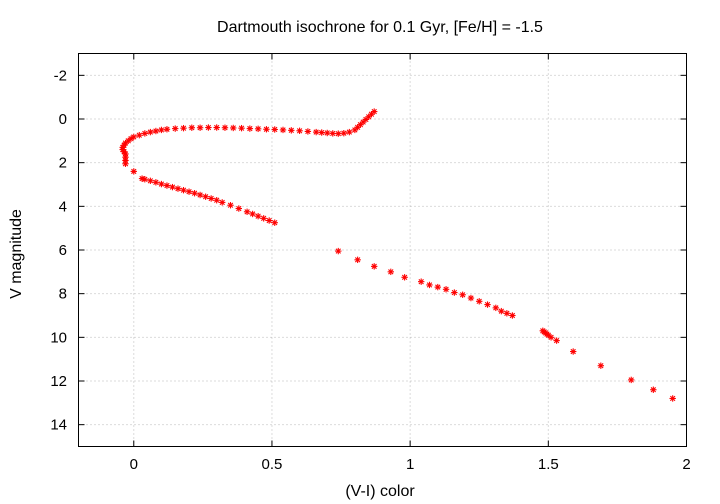 This screenshot has height=504, width=720. Describe the element at coordinates (63, 163) in the screenshot. I see `y-tick-label: 2` at that location.